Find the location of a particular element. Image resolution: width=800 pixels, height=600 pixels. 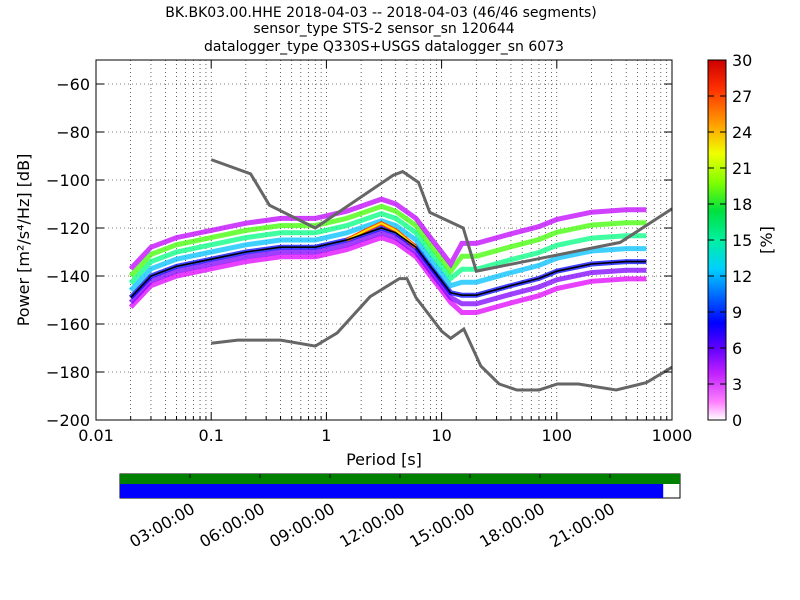

colorbar-tick-label: 0 is located at coordinates (737, 420).